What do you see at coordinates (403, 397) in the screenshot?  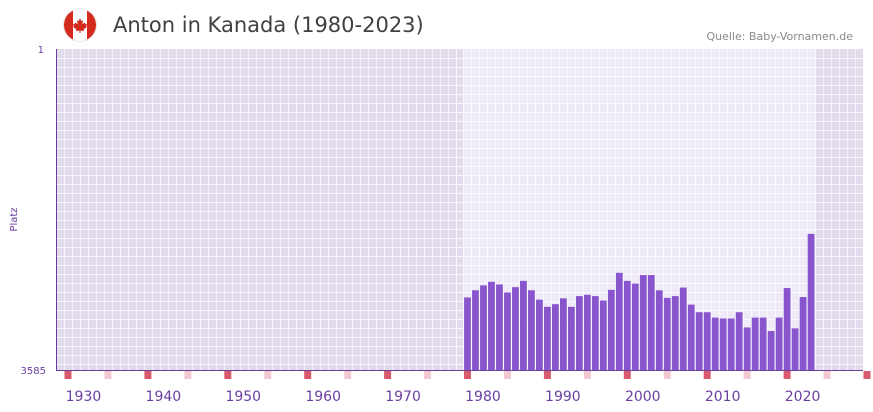 I see `x-tick-label-1970: 1970` at bounding box center [403, 397].